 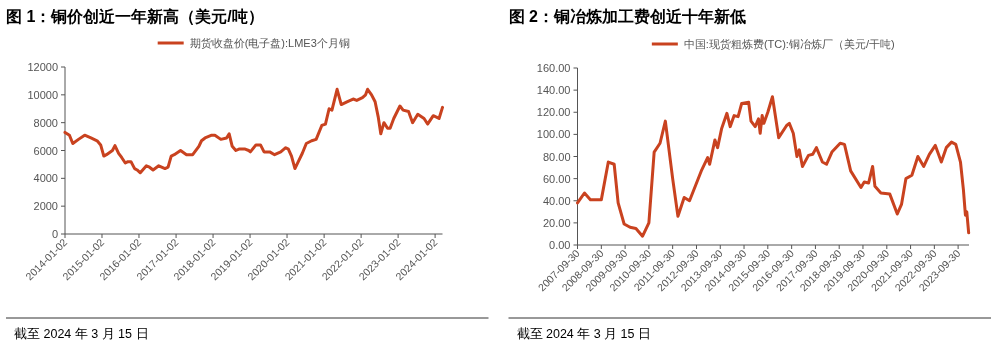 I want to click on y-tick-label: 140.00, so click(x=553, y=90).